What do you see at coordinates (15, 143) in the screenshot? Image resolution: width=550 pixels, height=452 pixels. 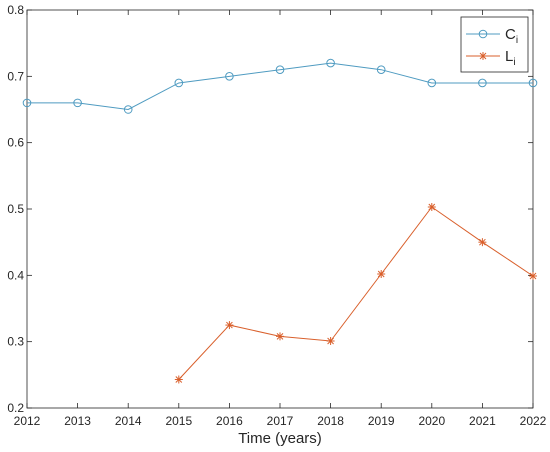 I see `y-tick-label: 0.6` at bounding box center [15, 143].